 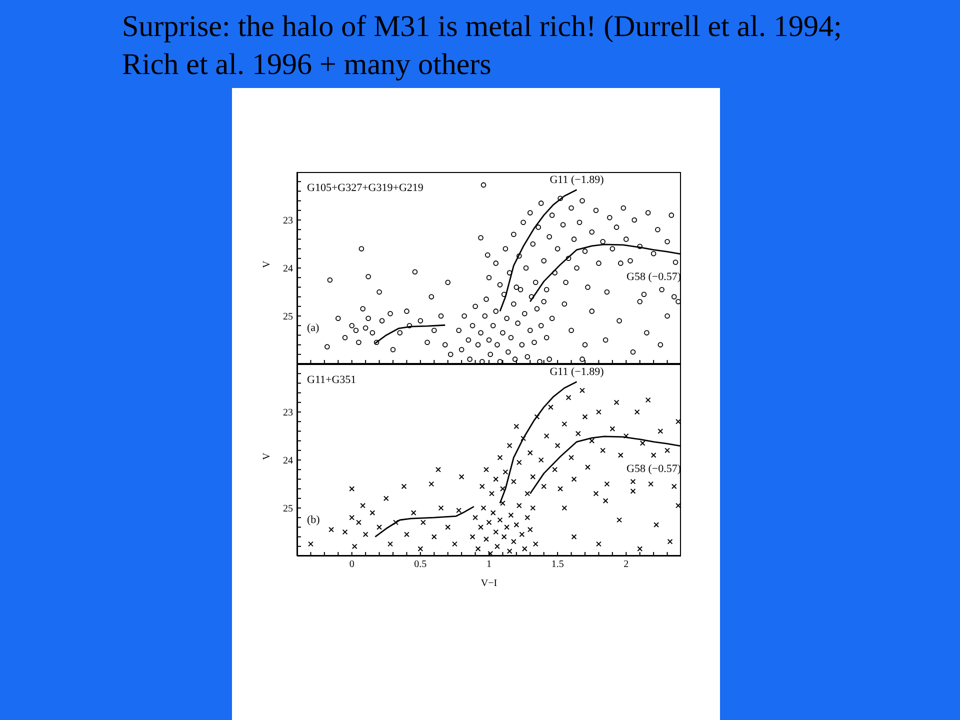 What do you see at coordinates (313, 328) in the screenshot?
I see `annotation: (a)` at bounding box center [313, 328].